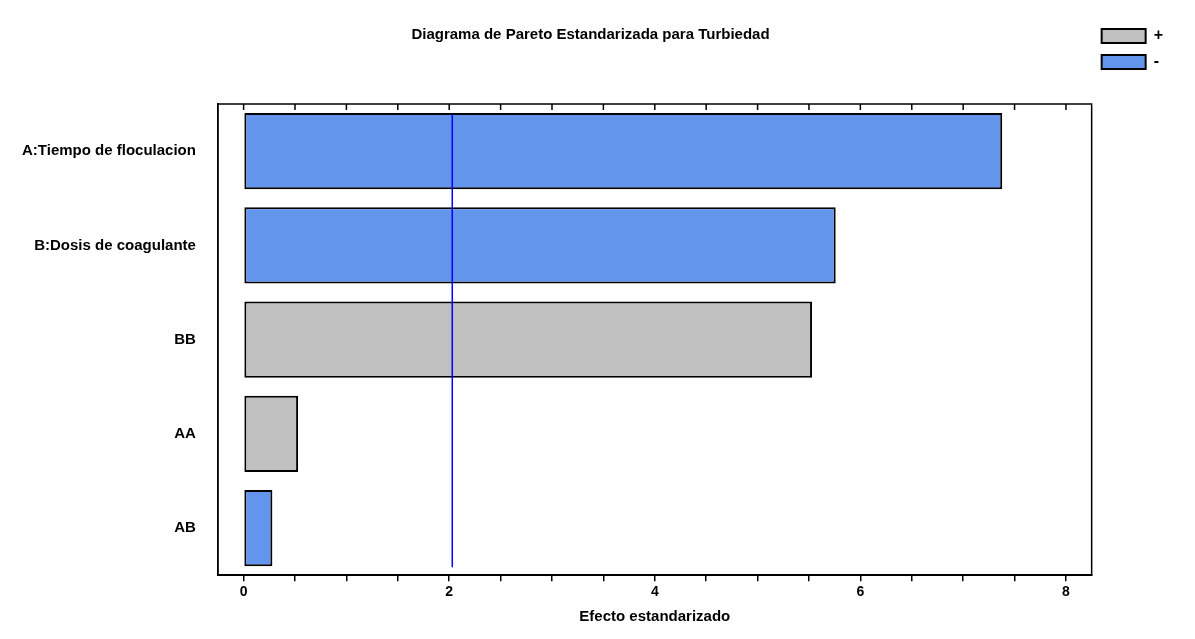 The width and height of the screenshot is (1195, 639). I want to click on x-tick-label: 4, so click(654, 591).